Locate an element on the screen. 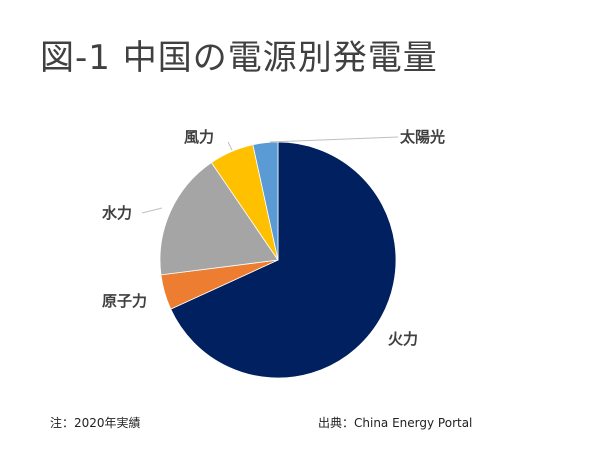 The height and width of the screenshot is (450, 600). slice-label-0: 火力 is located at coordinates (403, 339).